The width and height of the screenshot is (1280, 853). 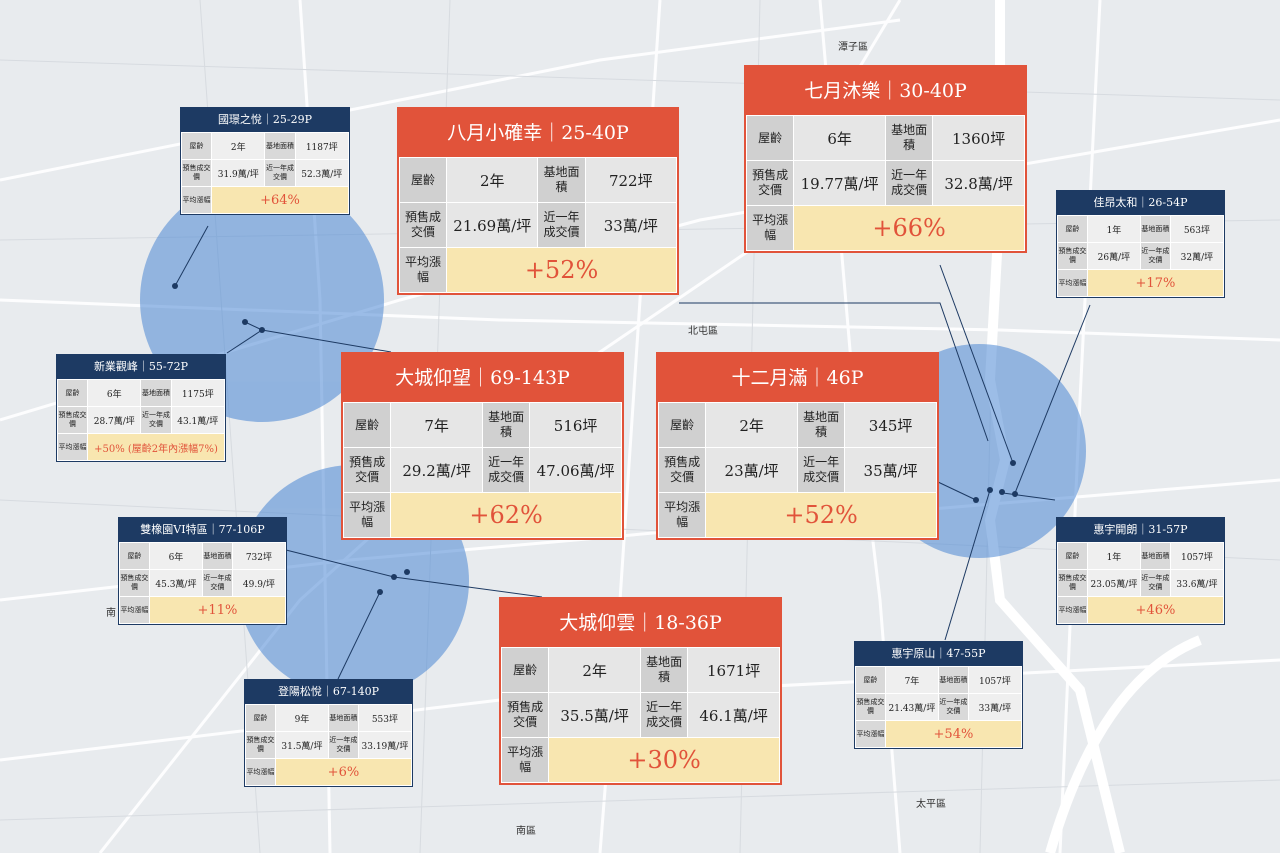 What do you see at coordinates (141, 367) in the screenshot?
I see `card-title: 新業觀峰｜55-72P` at bounding box center [141, 367].